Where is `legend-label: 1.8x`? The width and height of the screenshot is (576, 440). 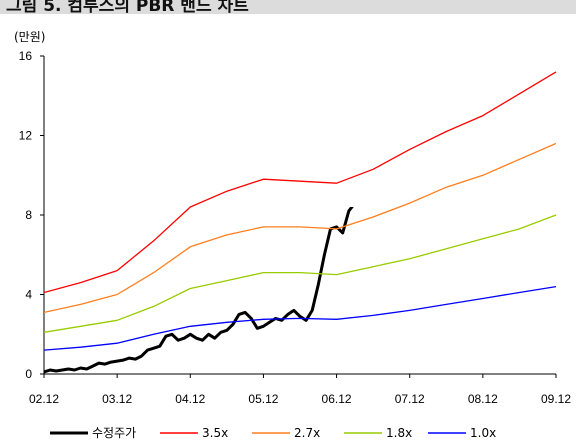 legend-label: 1.8x is located at coordinates (399, 433).